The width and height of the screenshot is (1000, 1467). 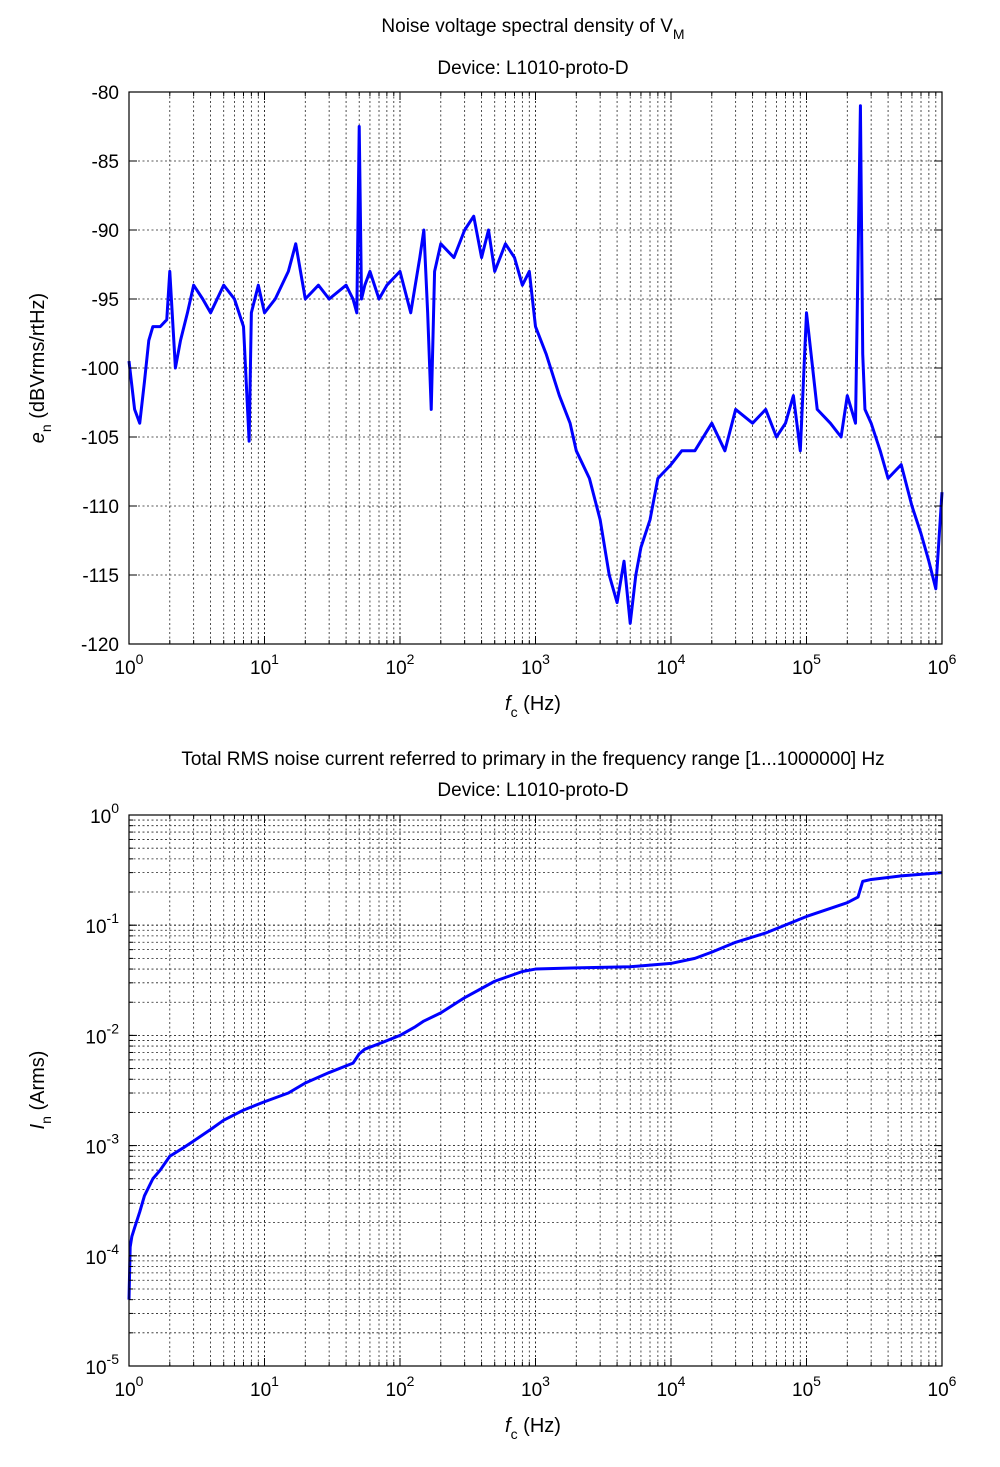 I want to click on y-tick-label: -110, so click(x=100, y=507).